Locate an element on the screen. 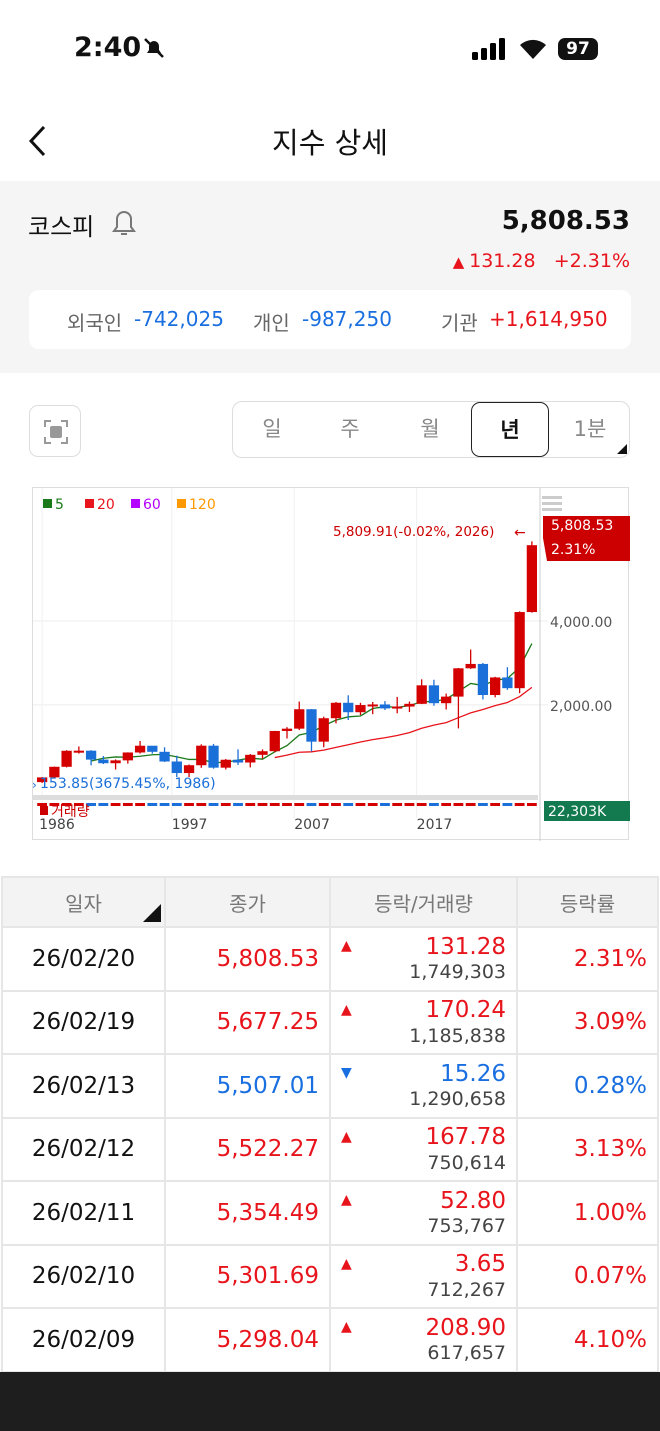 The height and width of the screenshot is (1431, 660). row-rate: 1.00% is located at coordinates (587, 1213).